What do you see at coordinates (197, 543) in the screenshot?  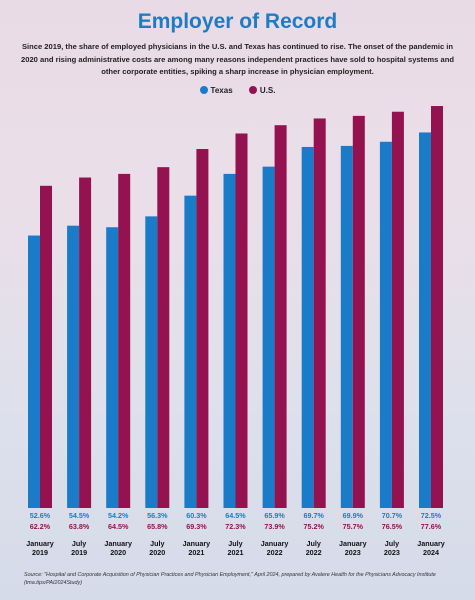 I see `x-tick-label-4-0: January` at bounding box center [197, 543].